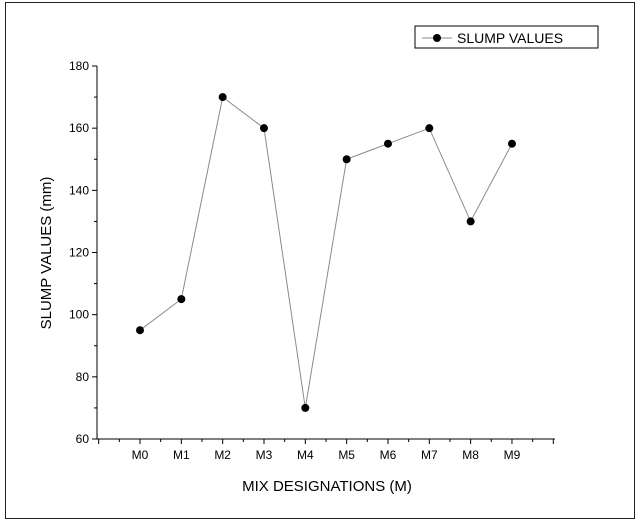  Describe the element at coordinates (510, 38) in the screenshot. I see `legend-label: SLUMP VALUES` at that location.